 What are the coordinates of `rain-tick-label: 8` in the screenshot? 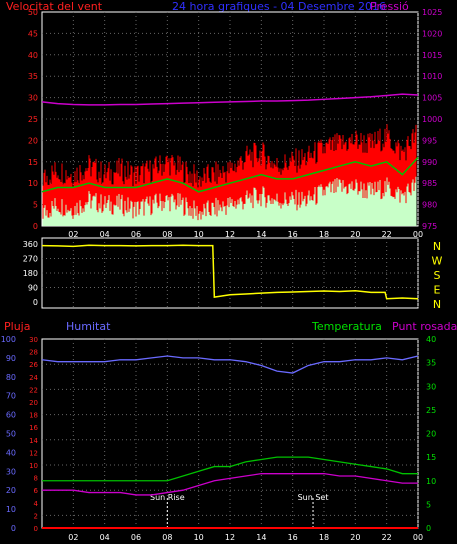 It's located at (36, 479).